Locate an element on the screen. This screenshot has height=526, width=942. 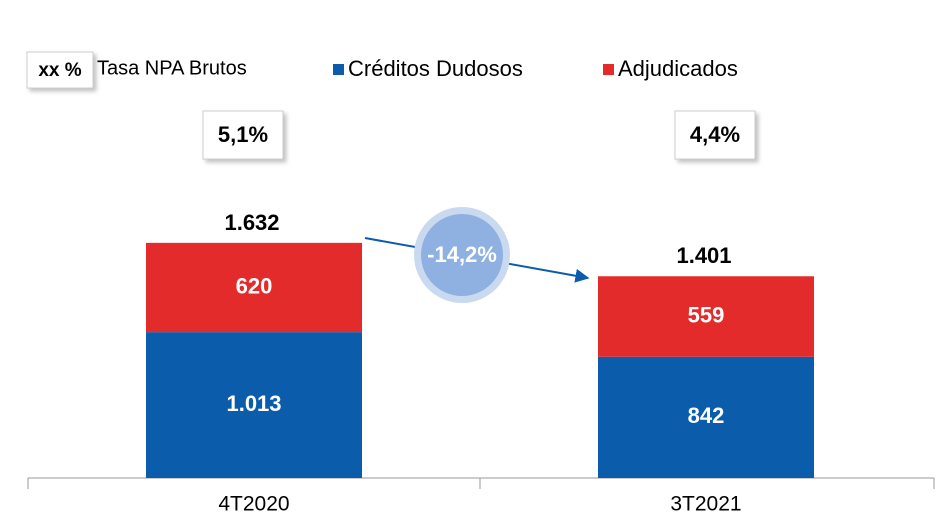
total-label: 1.632 is located at coordinates (251, 222).